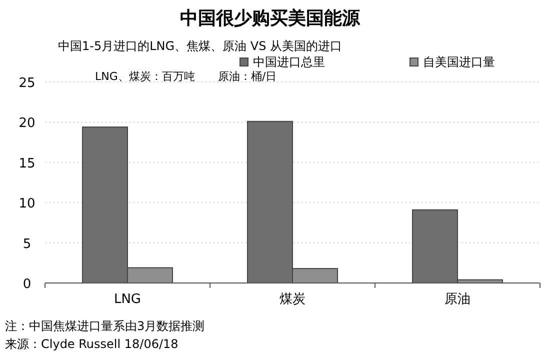  What do you see at coordinates (289, 62) in the screenshot?
I see `legend-label: 中国进口总里` at bounding box center [289, 62].